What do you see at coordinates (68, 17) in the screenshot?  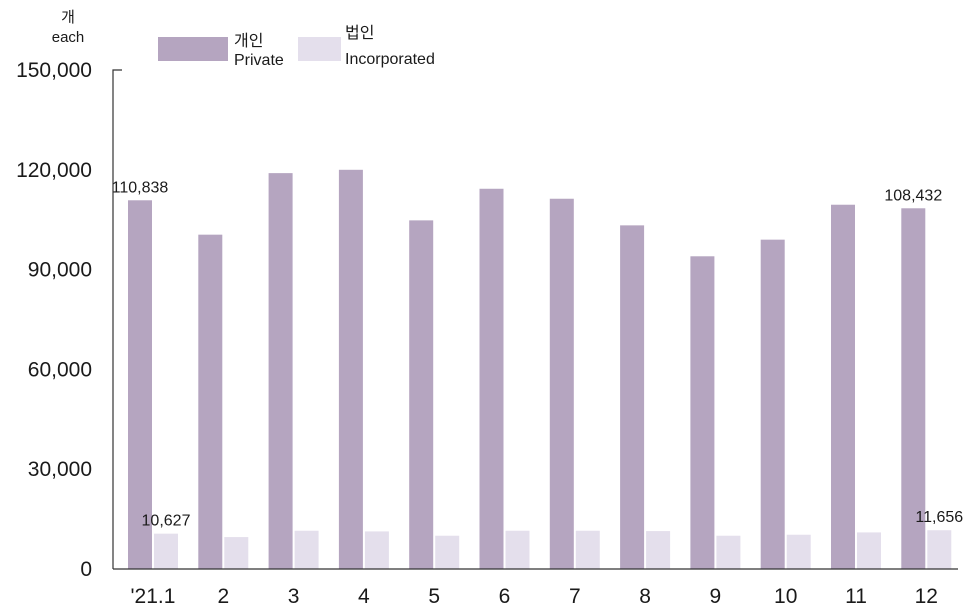 I see `unit-label-ko: 개` at bounding box center [68, 17].